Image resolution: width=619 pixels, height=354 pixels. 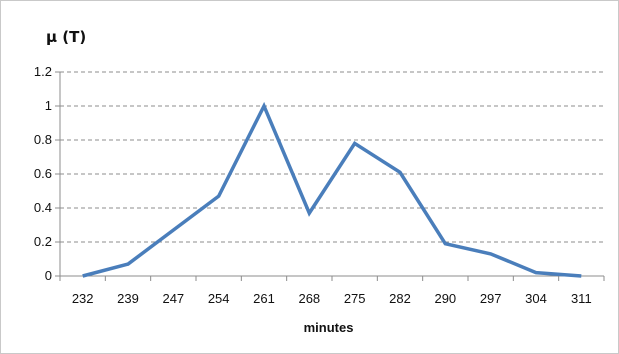 What do you see at coordinates (536, 298) in the screenshot?
I see `x-tick-label: 304` at bounding box center [536, 298].